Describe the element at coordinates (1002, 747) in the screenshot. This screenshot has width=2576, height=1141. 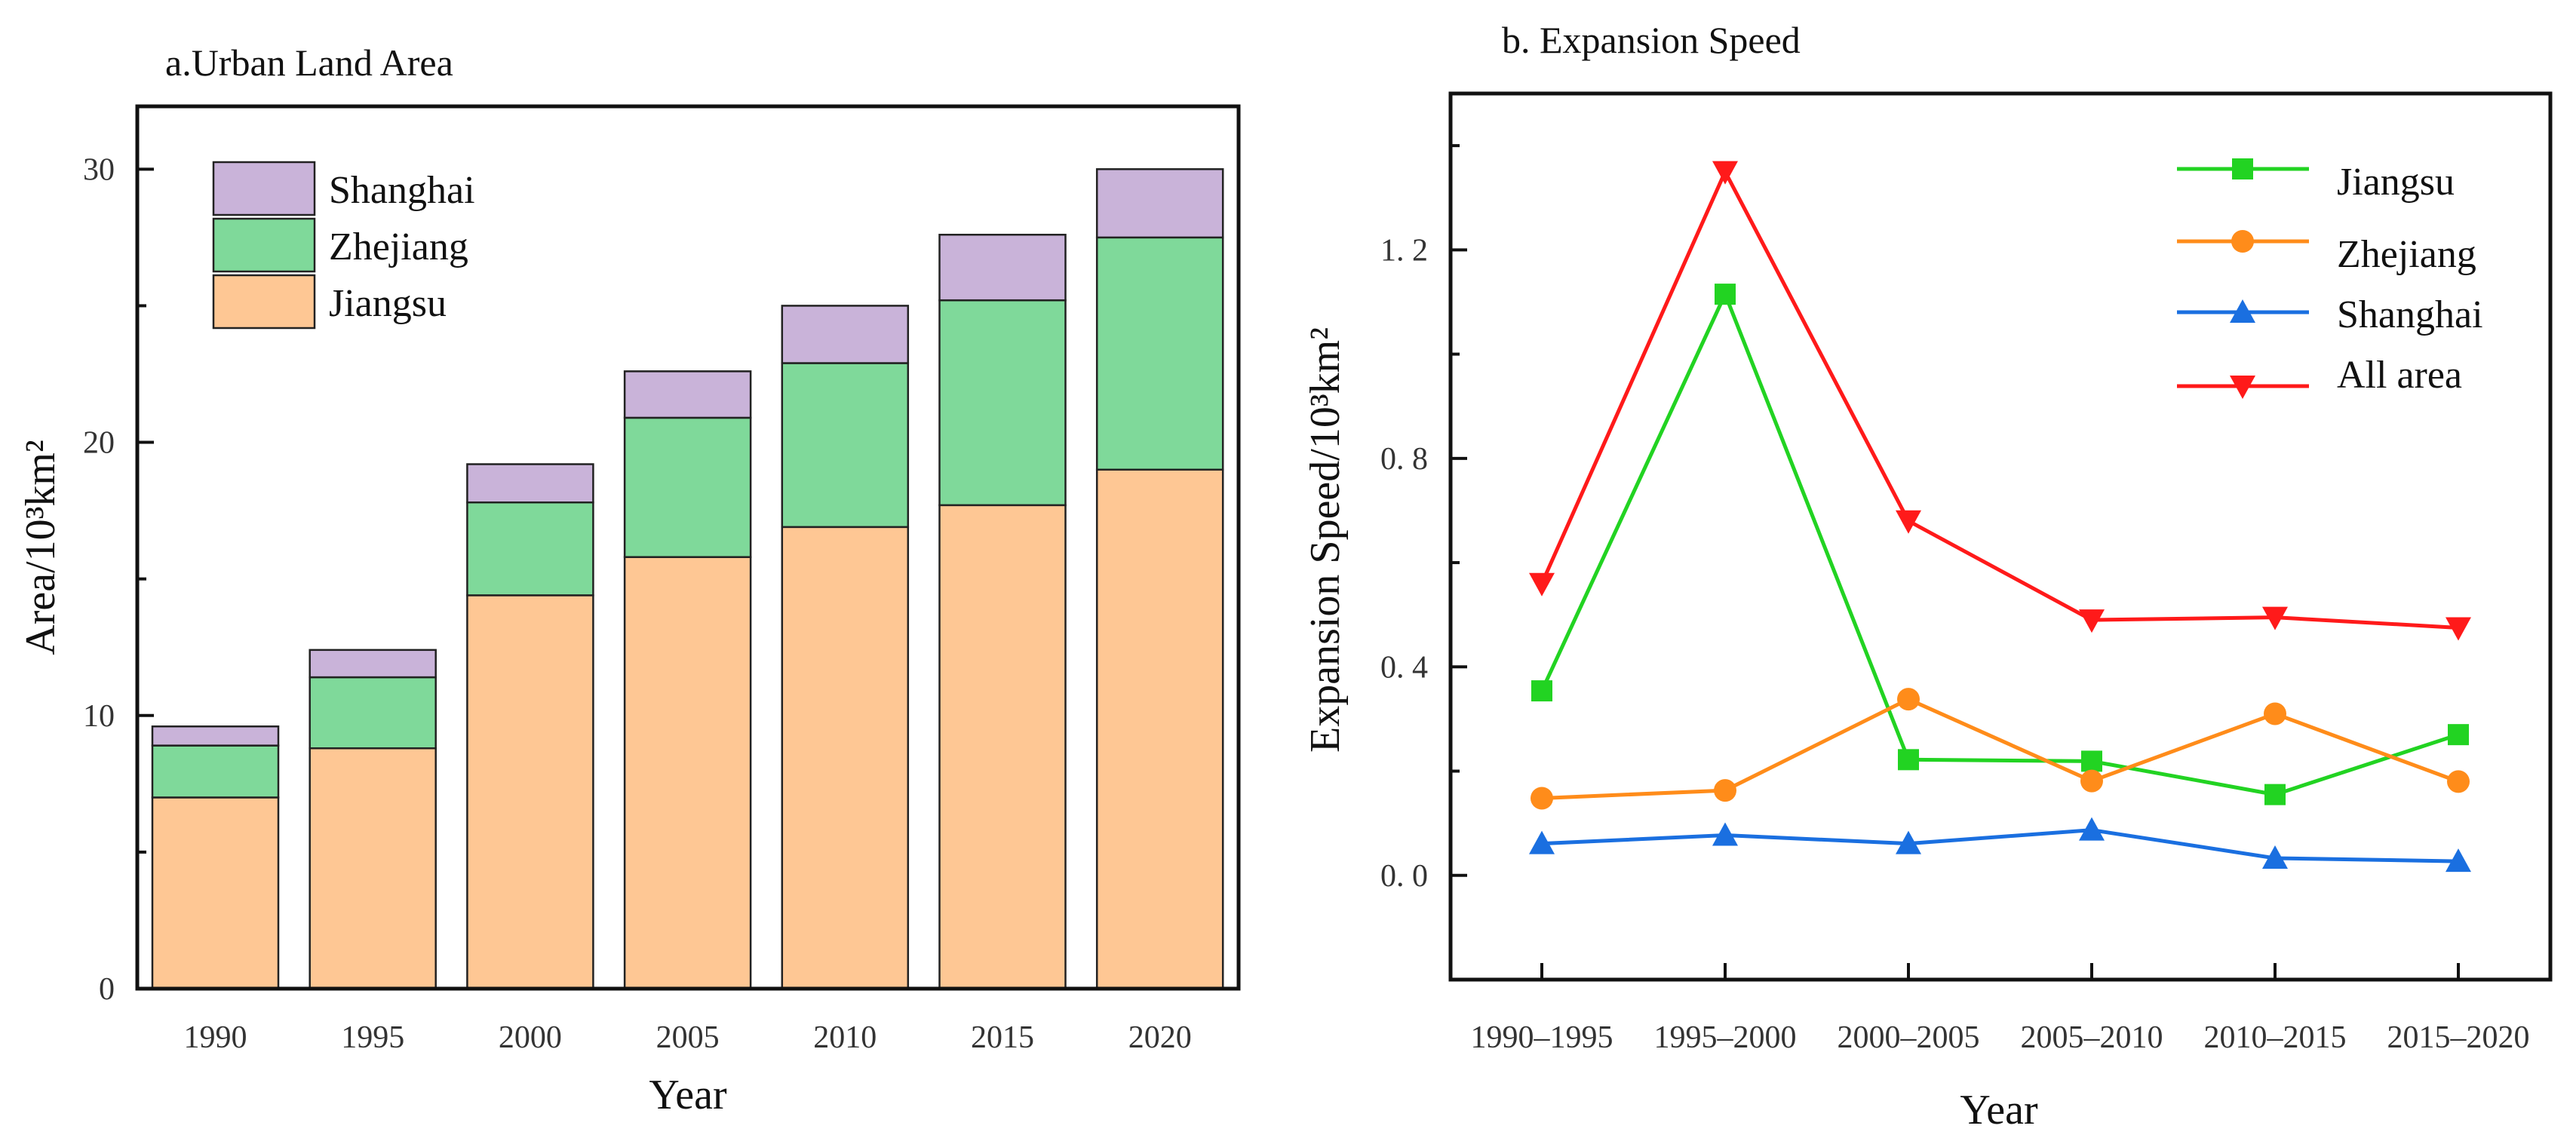
I see `bar-jiangsu-2015` at that location.